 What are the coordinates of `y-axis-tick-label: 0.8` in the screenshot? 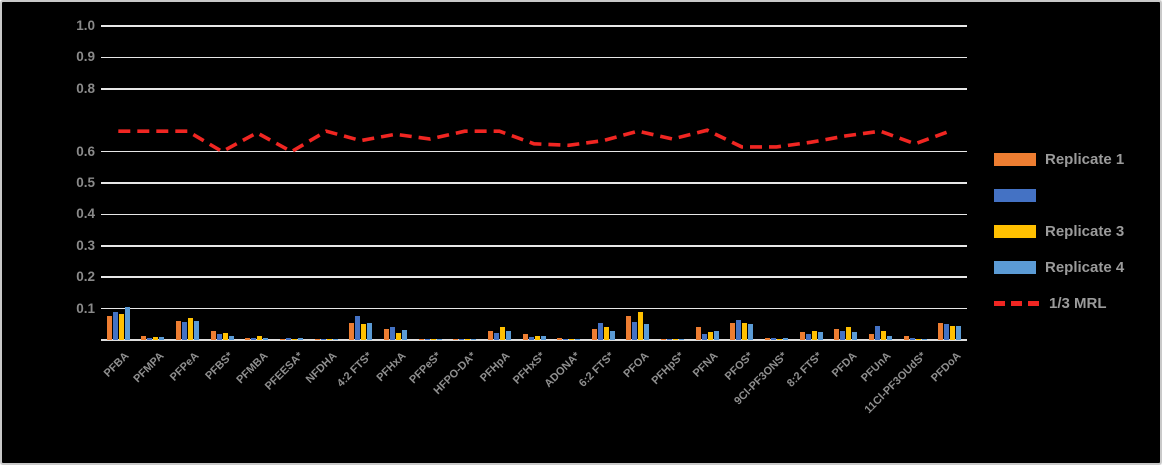 It's located at (85, 88).